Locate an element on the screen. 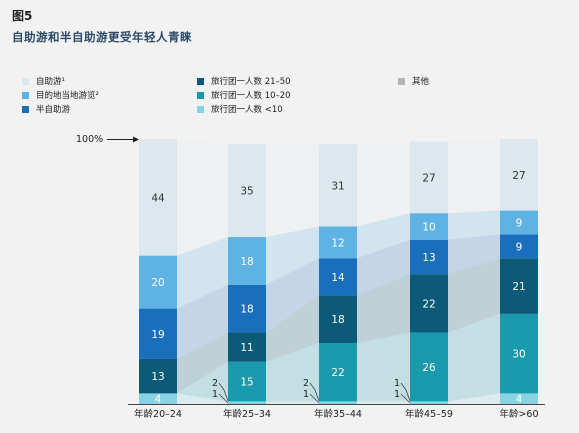 The height and width of the screenshot is (433, 579). legend-label: 旅行团一人数 21–50 is located at coordinates (251, 82).